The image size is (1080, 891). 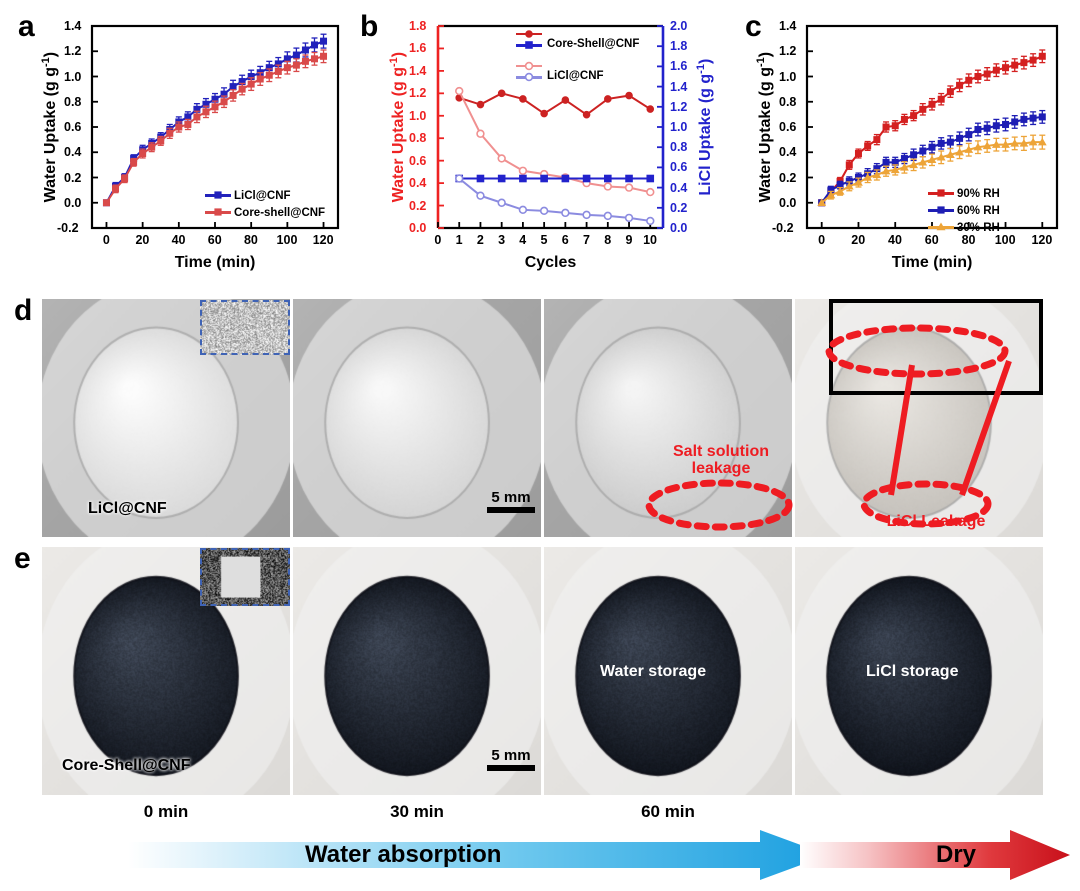 I want to click on panel-d-leakage-line1: Salt solution, so click(x=721, y=451).